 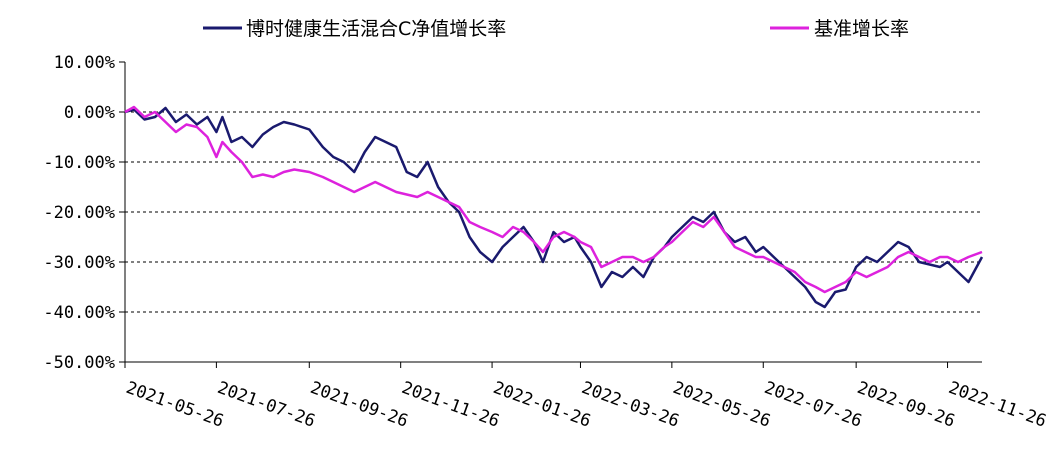 What do you see at coordinates (813, 405) in the screenshot?
I see `x-tick-label: 2022-07-26` at bounding box center [813, 405].